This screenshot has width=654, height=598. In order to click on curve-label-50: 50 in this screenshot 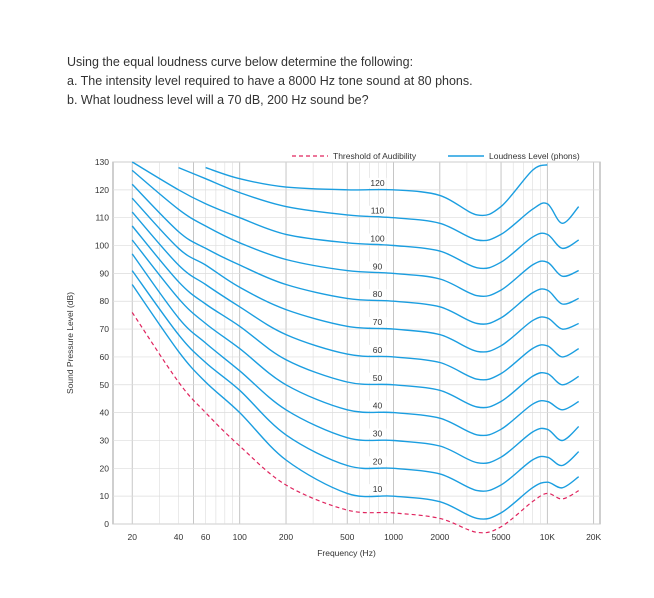, I will do `click(378, 378)`.